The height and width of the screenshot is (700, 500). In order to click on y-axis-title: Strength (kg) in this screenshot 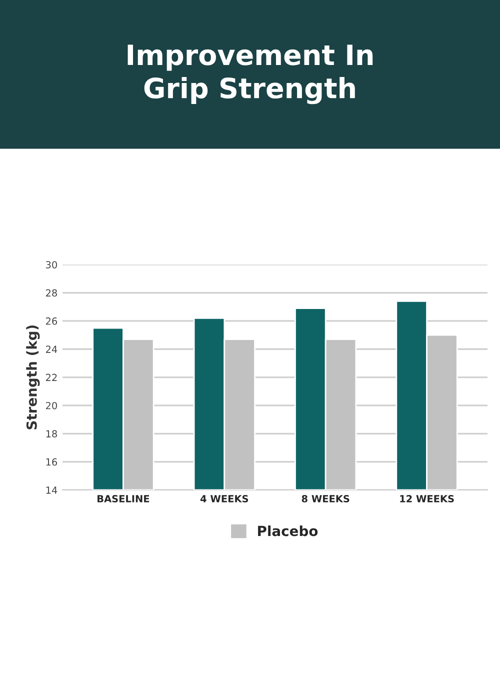, I will do `click(33, 378)`.